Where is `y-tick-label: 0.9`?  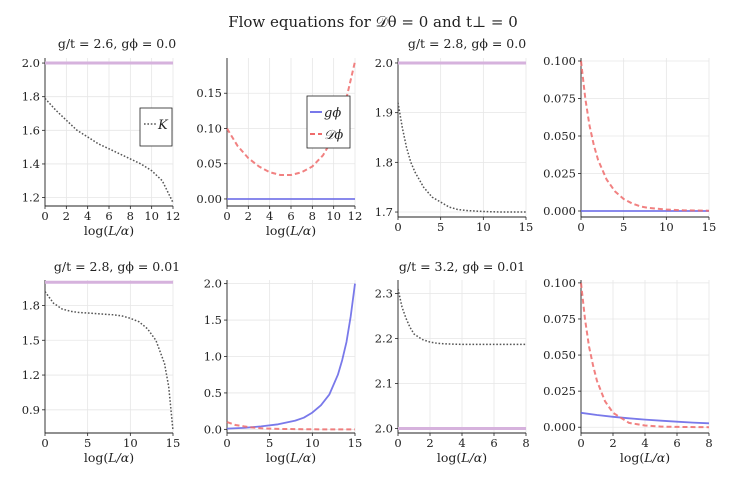 y-tick-label: 0.9 is located at coordinates (31, 410).